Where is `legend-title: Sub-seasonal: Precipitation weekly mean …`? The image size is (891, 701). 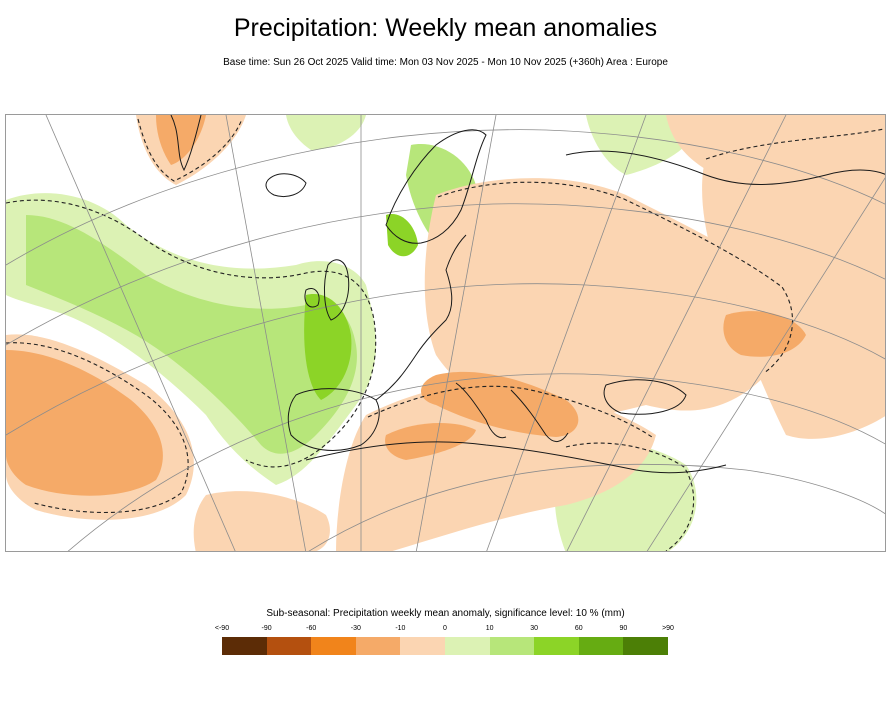
legend-title: Sub-seasonal: Precipitation weekly mean … is located at coordinates (445, 613).